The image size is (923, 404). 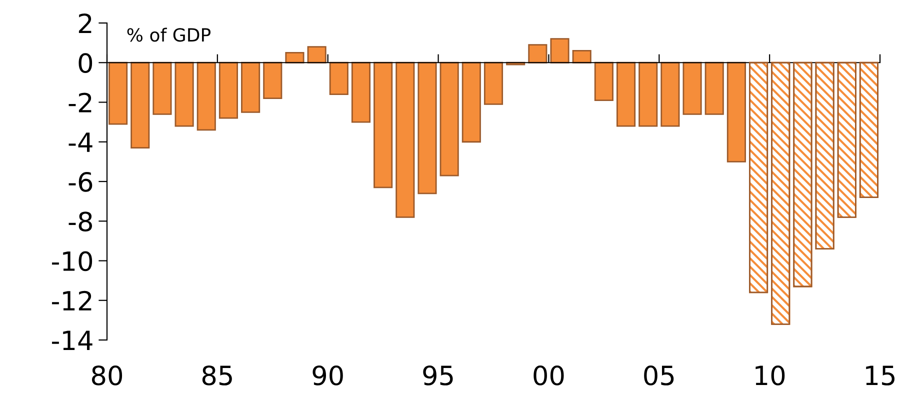 I want to click on x-tick-label: 15, so click(x=880, y=376).